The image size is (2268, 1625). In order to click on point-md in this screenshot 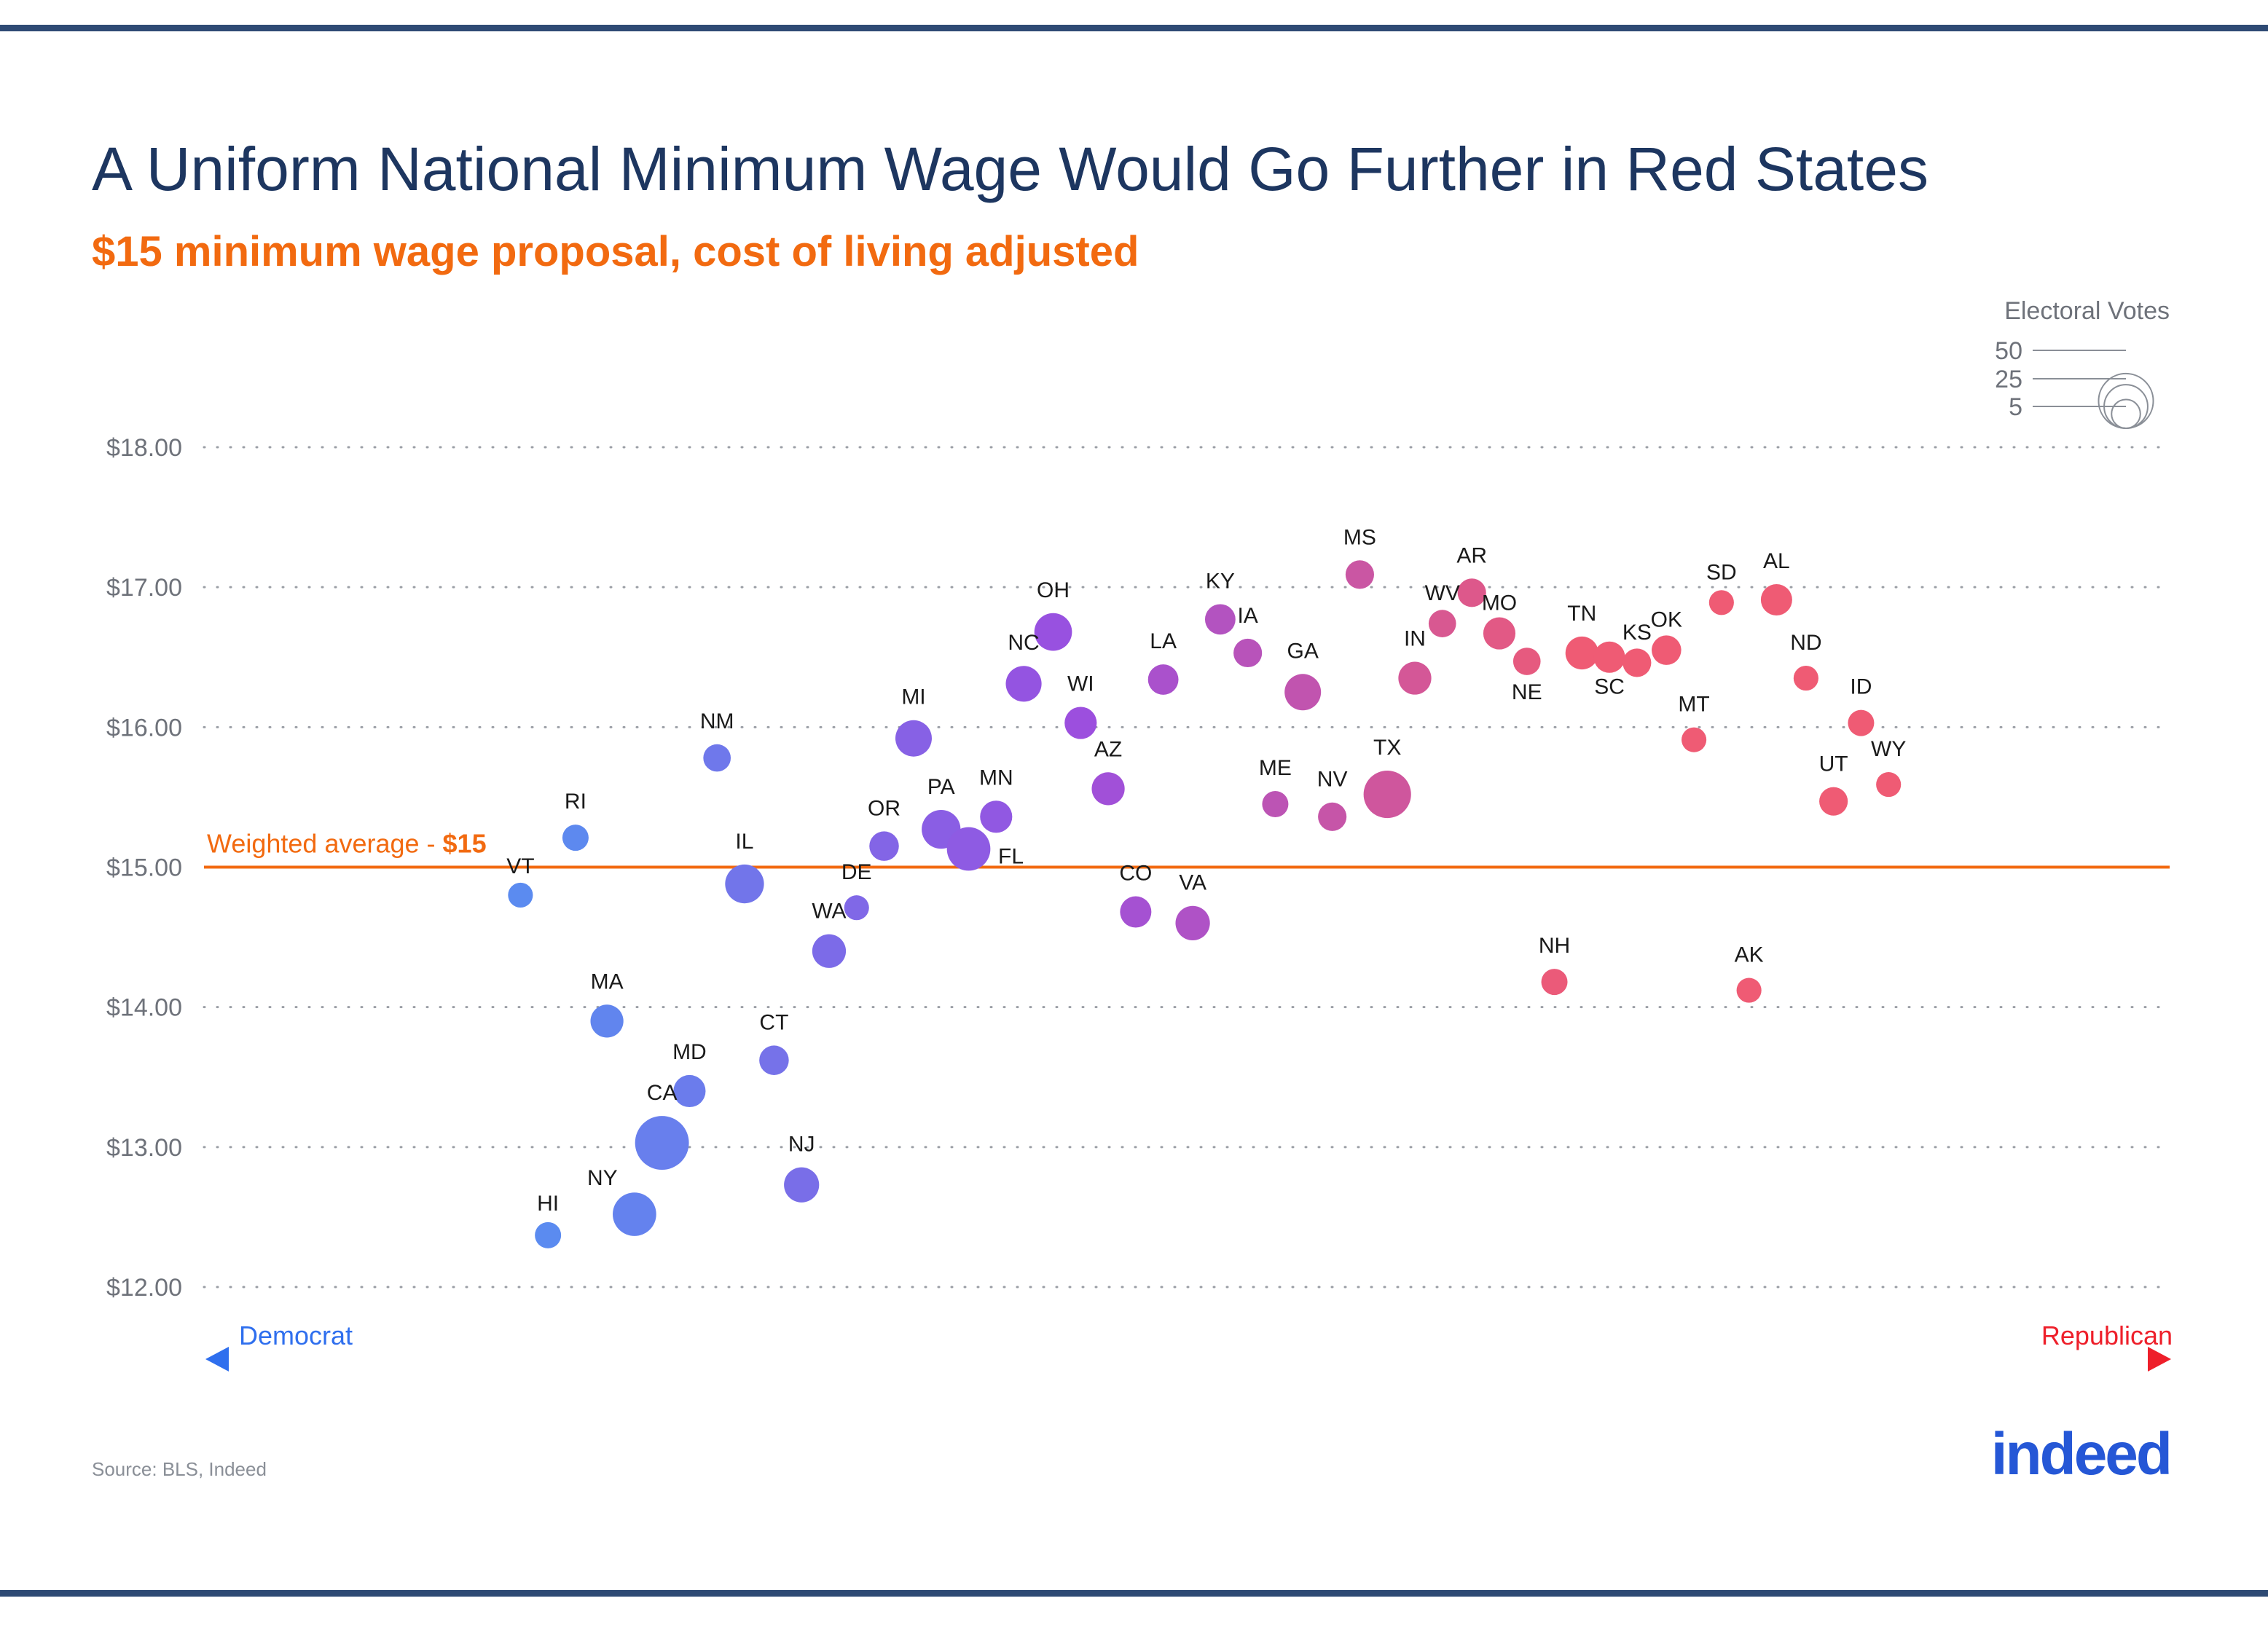, I will do `click(689, 1091)`.